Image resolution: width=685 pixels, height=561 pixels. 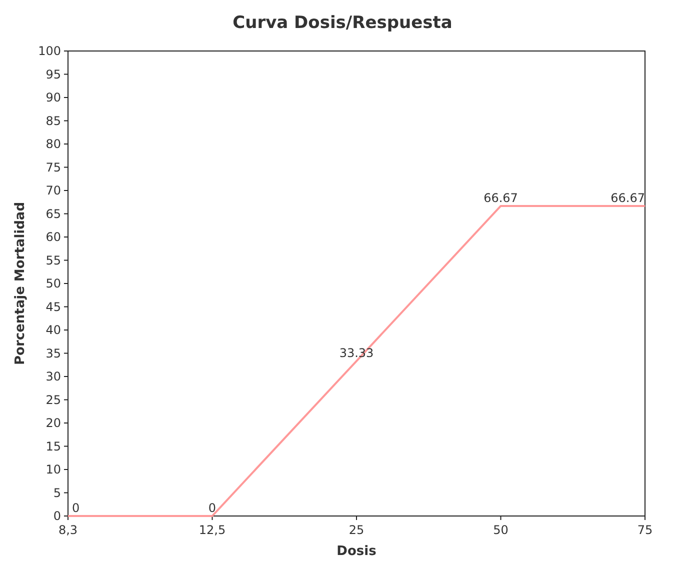 What do you see at coordinates (53, 446) in the screenshot?
I see `y-tick-label: 15` at bounding box center [53, 446].